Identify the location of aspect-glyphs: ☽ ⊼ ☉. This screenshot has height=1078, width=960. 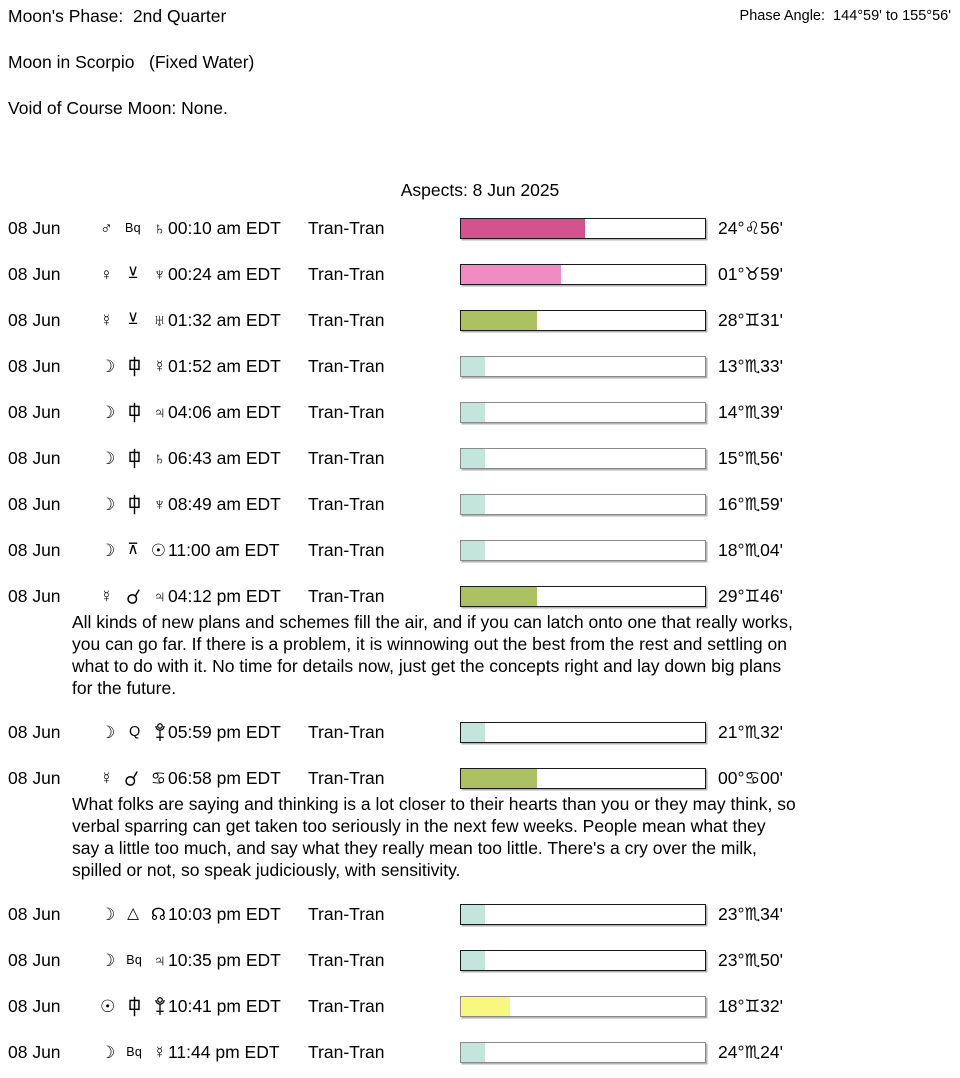
(133, 550).